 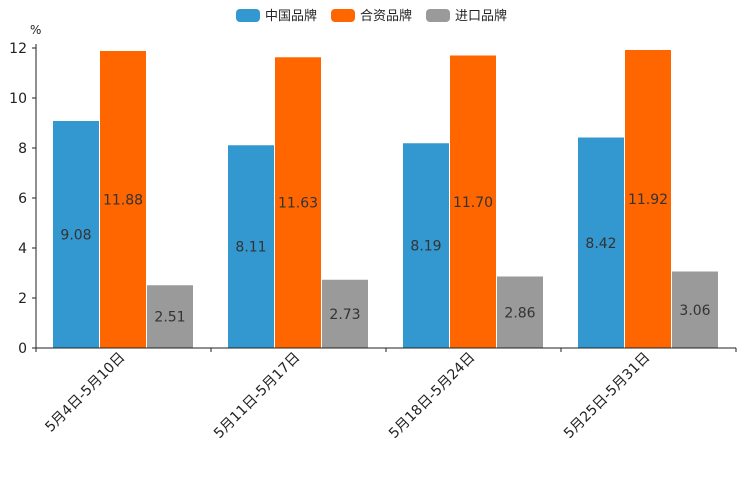 I want to click on x-category-label-4: 5月25日-5月31日, so click(x=607, y=396).